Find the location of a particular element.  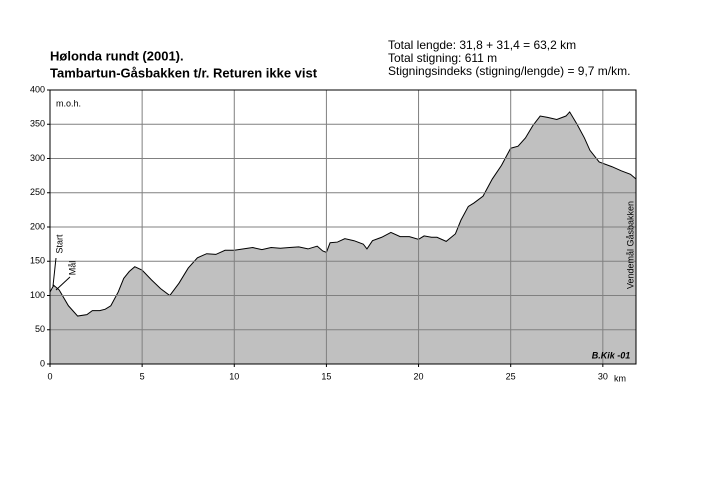

y-tick-label: 0 is located at coordinates (42, 363).